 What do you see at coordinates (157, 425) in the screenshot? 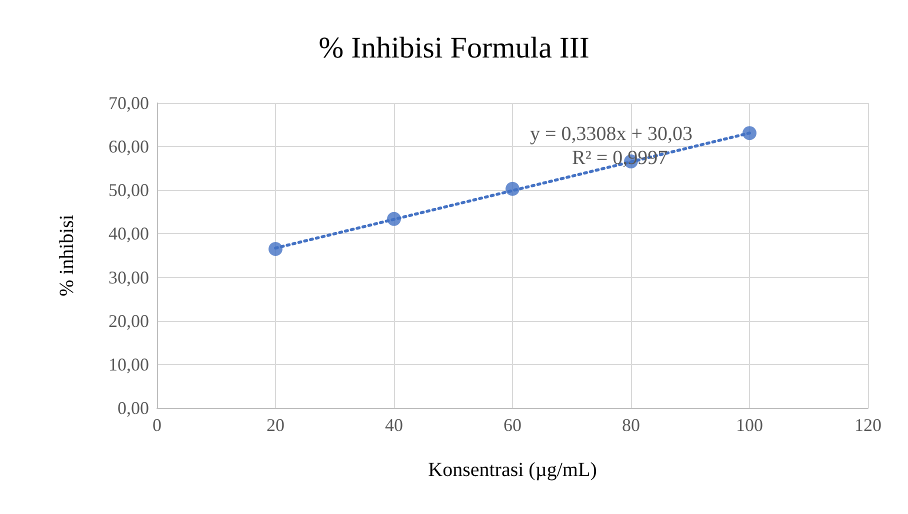
I see `x-tick-label: 0` at bounding box center [157, 425].